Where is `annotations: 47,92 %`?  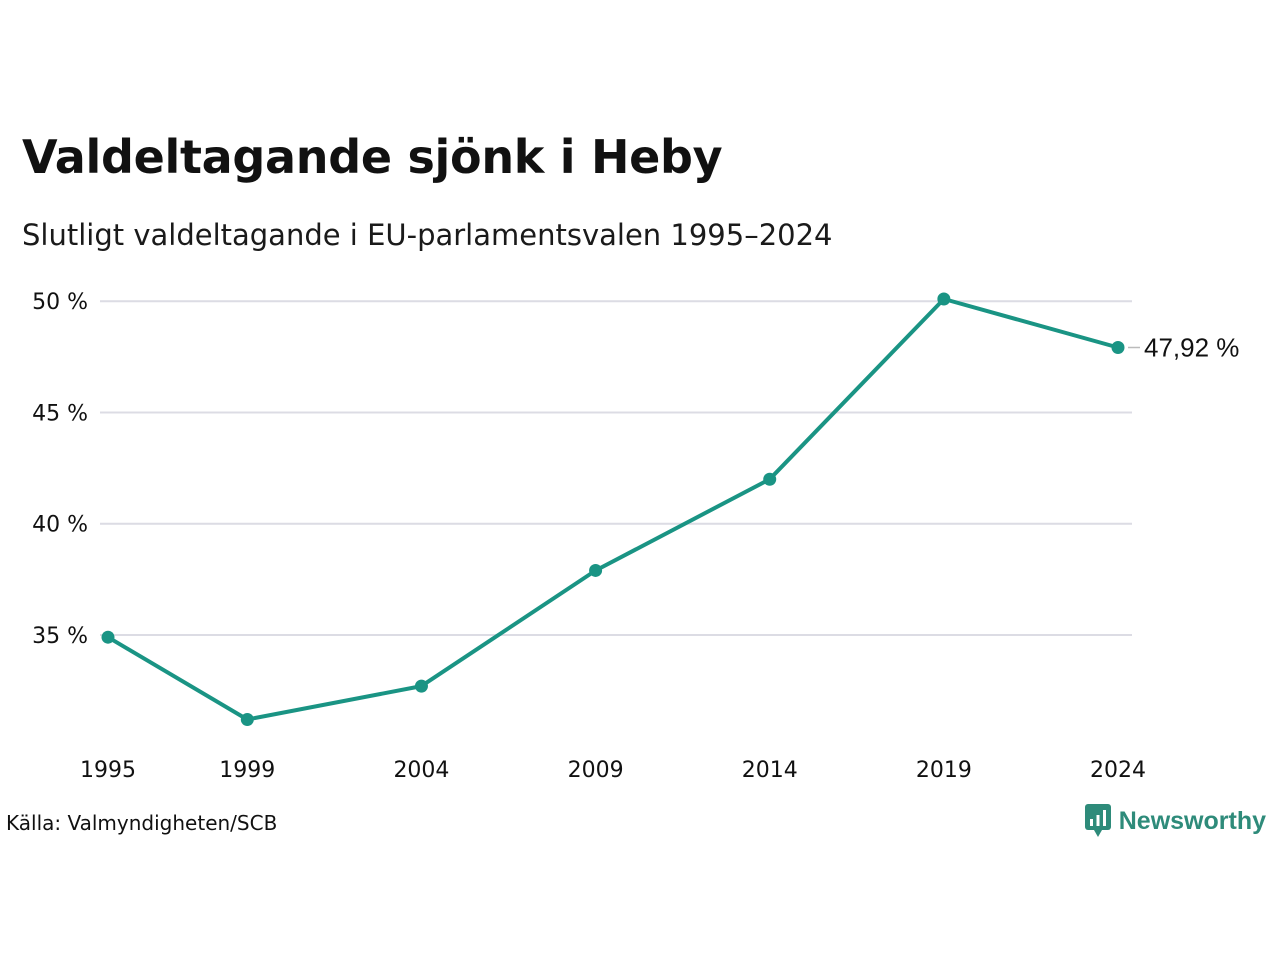
annotations: 47,92 % is located at coordinates (1183, 348).